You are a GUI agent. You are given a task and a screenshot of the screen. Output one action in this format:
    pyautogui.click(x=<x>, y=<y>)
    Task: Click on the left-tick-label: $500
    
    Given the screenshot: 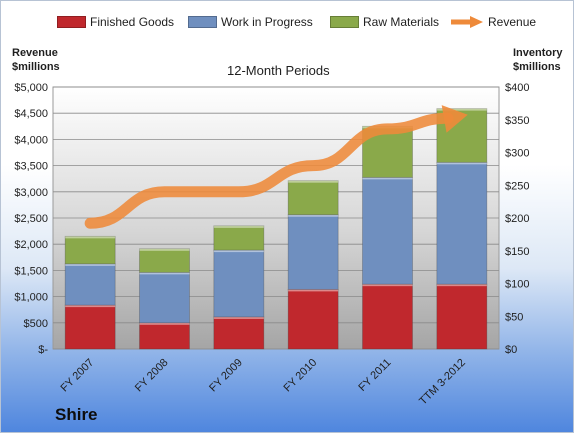 What is the action you would take?
    pyautogui.click(x=36, y=324)
    